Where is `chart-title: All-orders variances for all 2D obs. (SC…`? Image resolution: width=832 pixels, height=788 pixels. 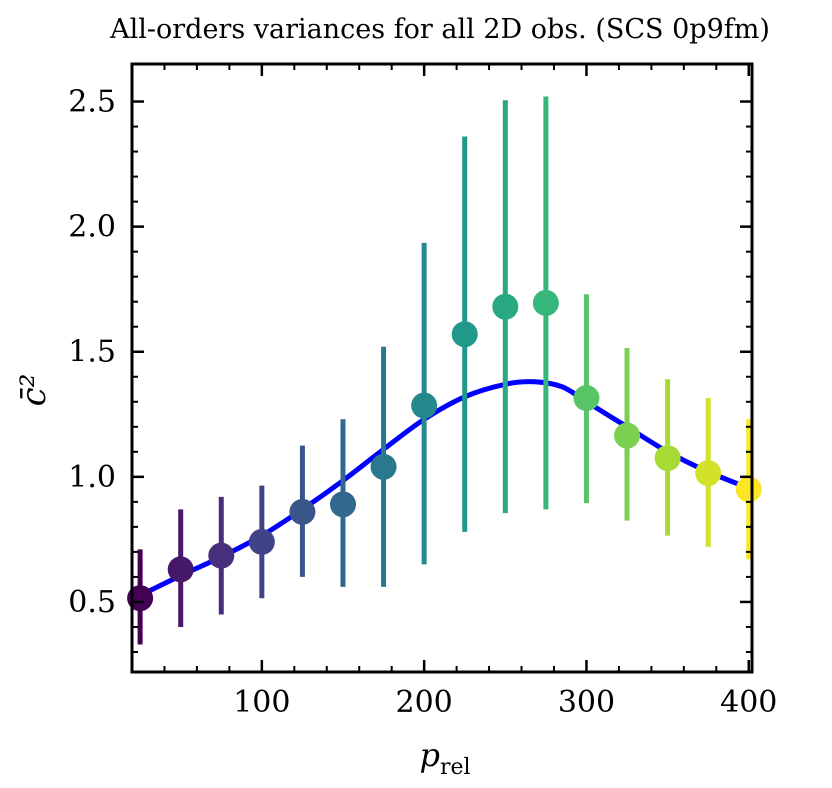
chart-title: All-orders variances for all 2D obs. (SC… is located at coordinates (440, 29).